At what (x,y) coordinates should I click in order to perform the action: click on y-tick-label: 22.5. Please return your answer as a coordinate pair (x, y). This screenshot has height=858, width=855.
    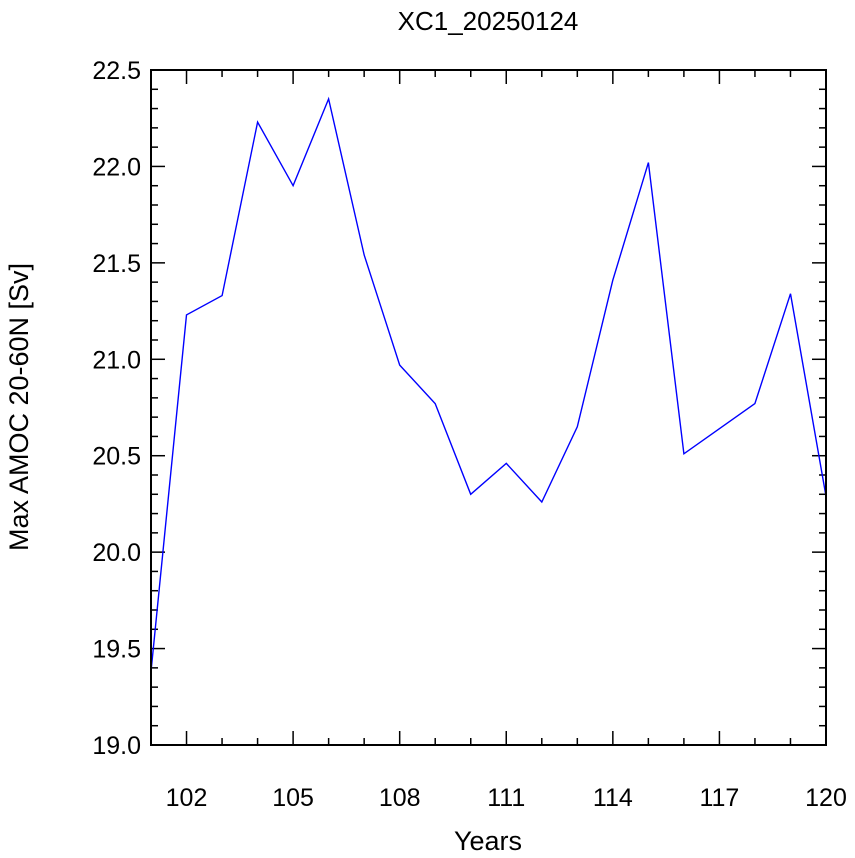
    Looking at the image, I should click on (116, 71).